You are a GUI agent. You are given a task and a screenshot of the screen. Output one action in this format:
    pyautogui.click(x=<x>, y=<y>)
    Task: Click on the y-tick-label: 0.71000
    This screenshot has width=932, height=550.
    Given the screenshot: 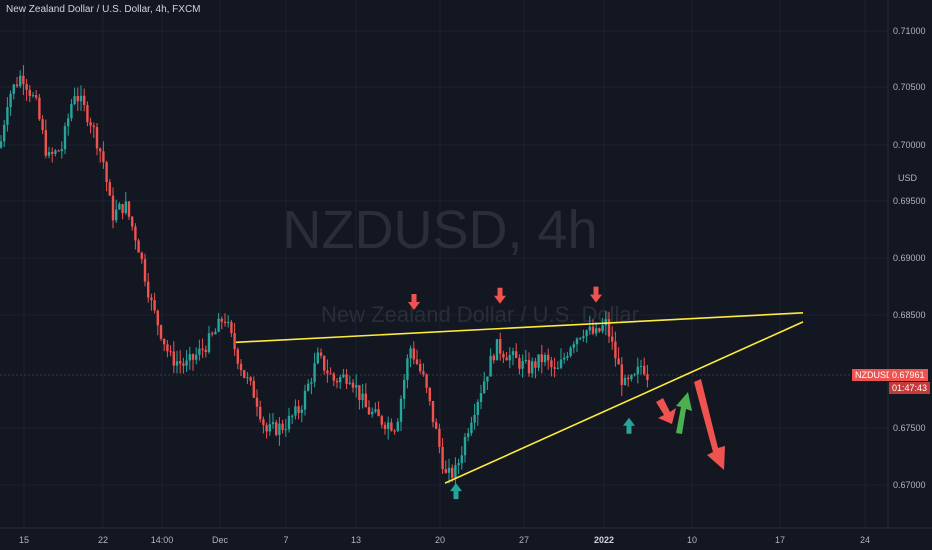 What is the action you would take?
    pyautogui.click(x=909, y=31)
    